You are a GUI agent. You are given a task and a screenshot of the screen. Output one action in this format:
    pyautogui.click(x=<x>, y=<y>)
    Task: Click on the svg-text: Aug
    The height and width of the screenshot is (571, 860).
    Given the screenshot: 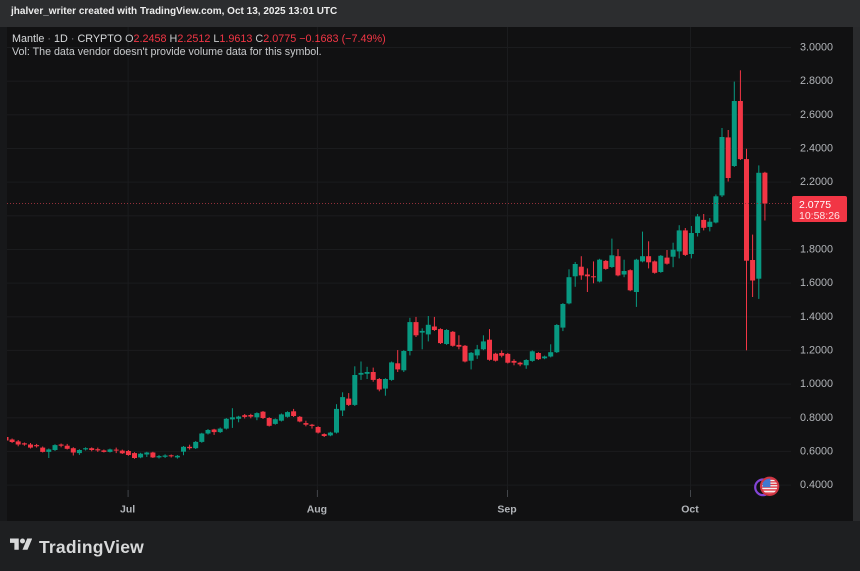 What is the action you would take?
    pyautogui.click(x=317, y=510)
    